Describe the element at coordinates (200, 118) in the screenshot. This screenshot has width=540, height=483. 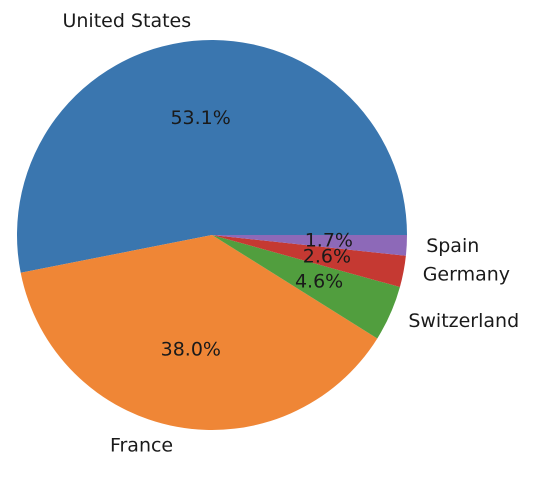
I see `percent-label-united-states: 53.1%` at that location.